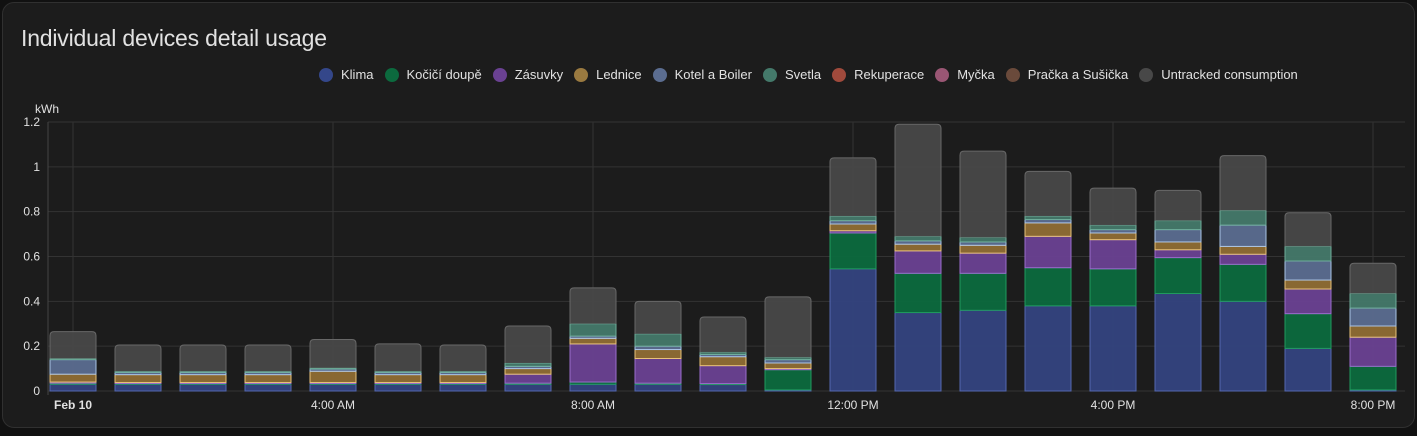  What do you see at coordinates (1078, 74) in the screenshot?
I see `legend-label: Pračka a Sušička` at bounding box center [1078, 74].